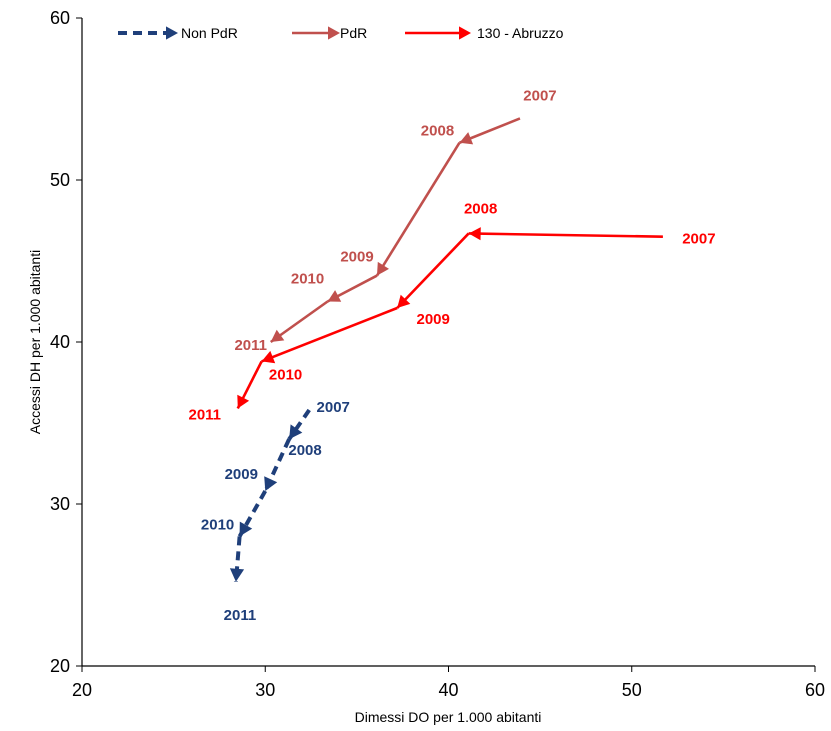  I want to click on legend-item: PdR, so click(329, 33).